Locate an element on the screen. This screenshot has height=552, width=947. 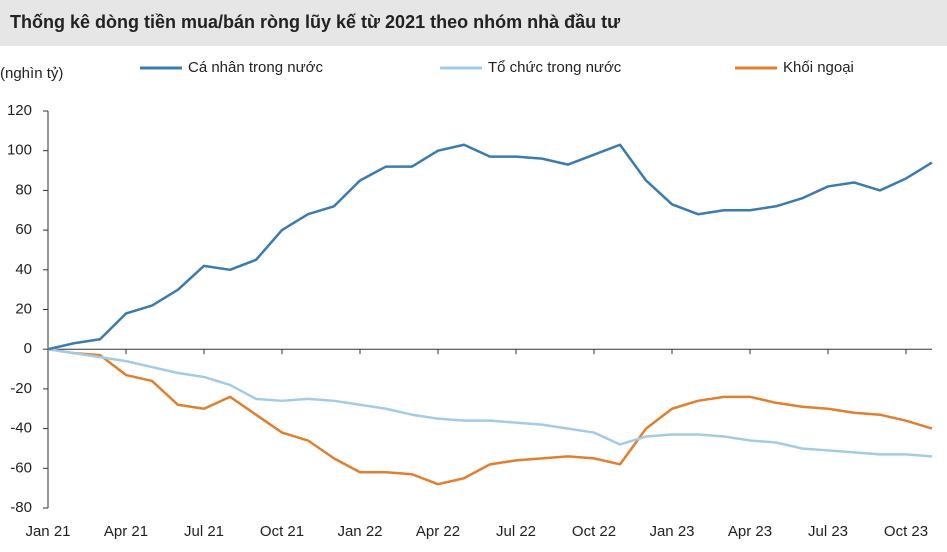
x-tick-label: Oct 23 is located at coordinates (906, 531).